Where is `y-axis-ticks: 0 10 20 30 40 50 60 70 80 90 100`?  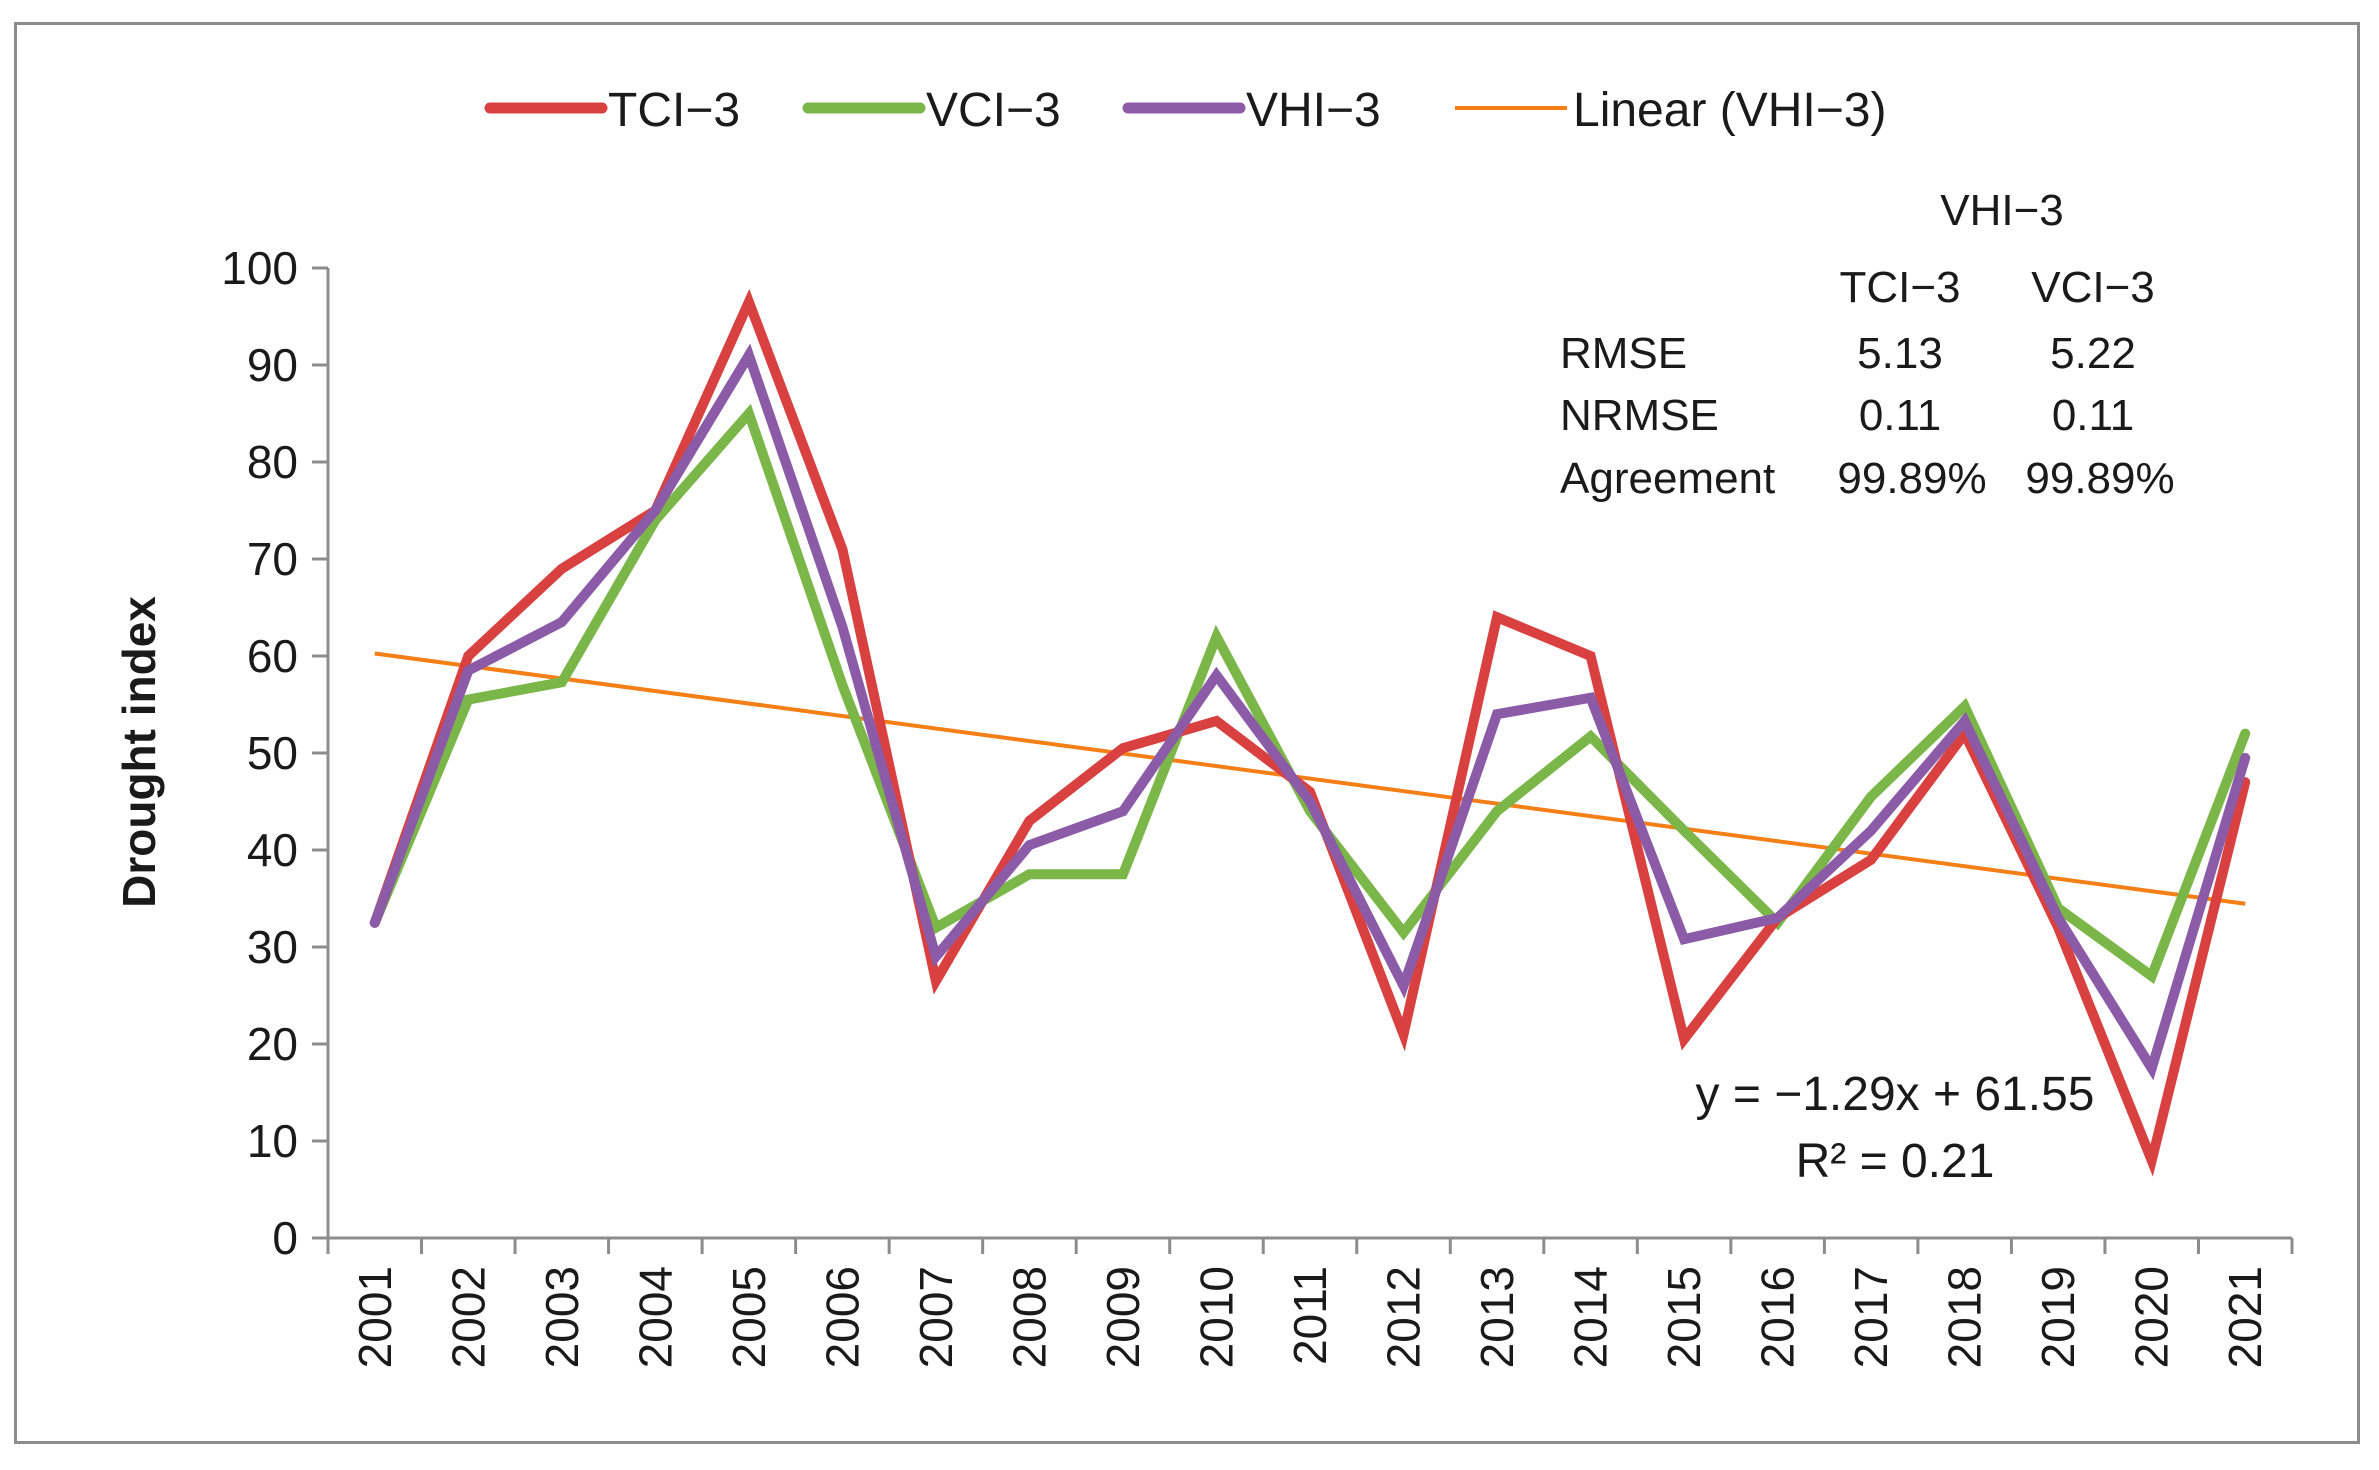 y-axis-ticks: 0 10 20 30 40 50 60 70 80 90 100 is located at coordinates (274, 753).